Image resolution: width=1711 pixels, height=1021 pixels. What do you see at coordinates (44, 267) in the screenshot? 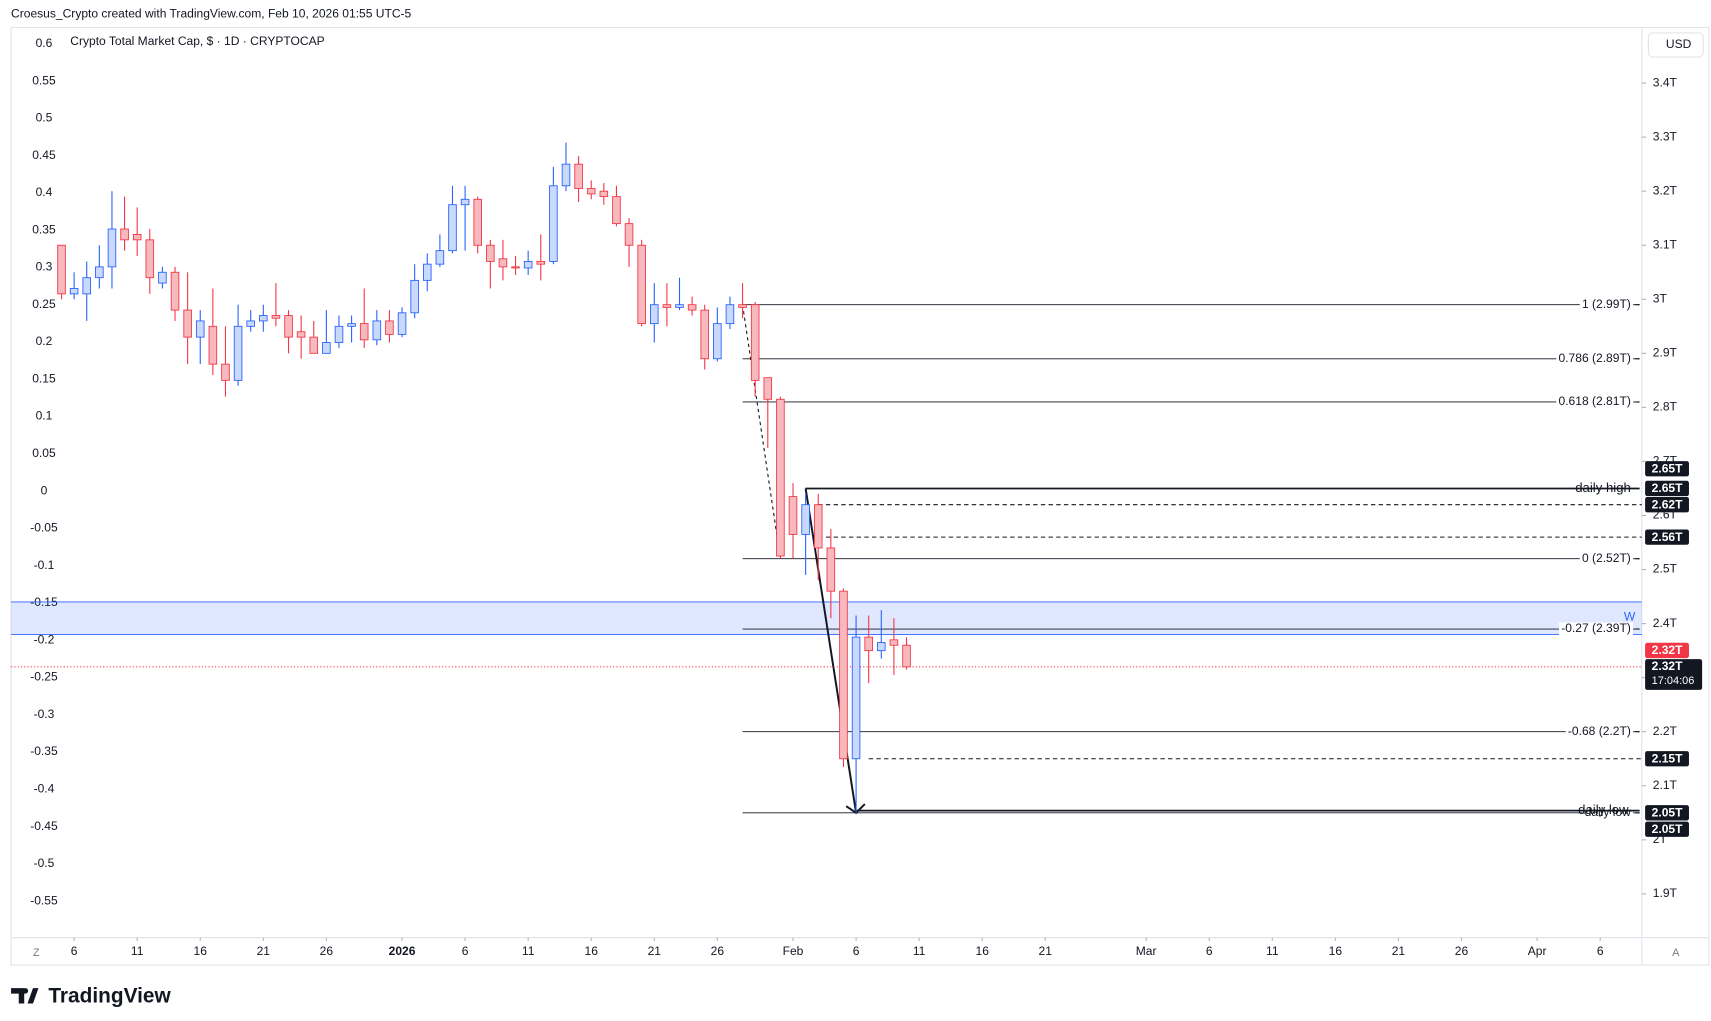
I see `y2-tick-label: 0.3` at bounding box center [44, 267].